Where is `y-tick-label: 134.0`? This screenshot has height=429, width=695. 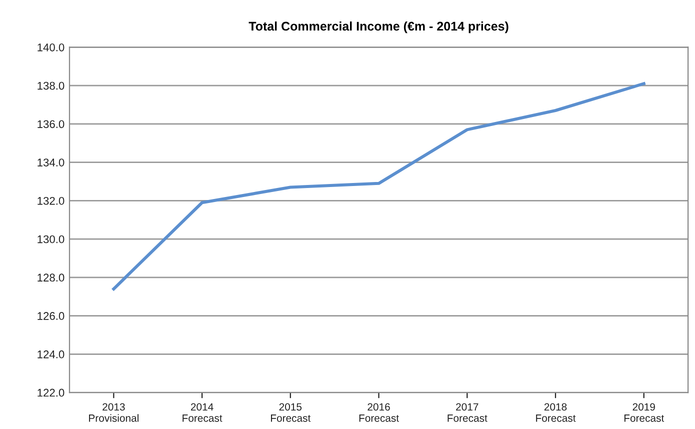
y-tick-label: 134.0 is located at coordinates (51, 162).